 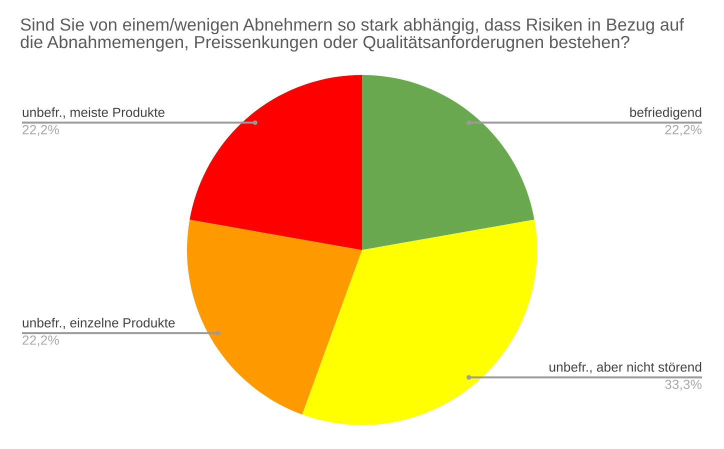 What do you see at coordinates (352, 35) in the screenshot?
I see `chart-title: Sind Sie von einem/wenigen Abnehmern so stark abhängig, dass Risiken in Bezug auf die Abnahmemengen, Preissenkungen oder Qualitätsanforderugnen bestehen?` at bounding box center [352, 35].